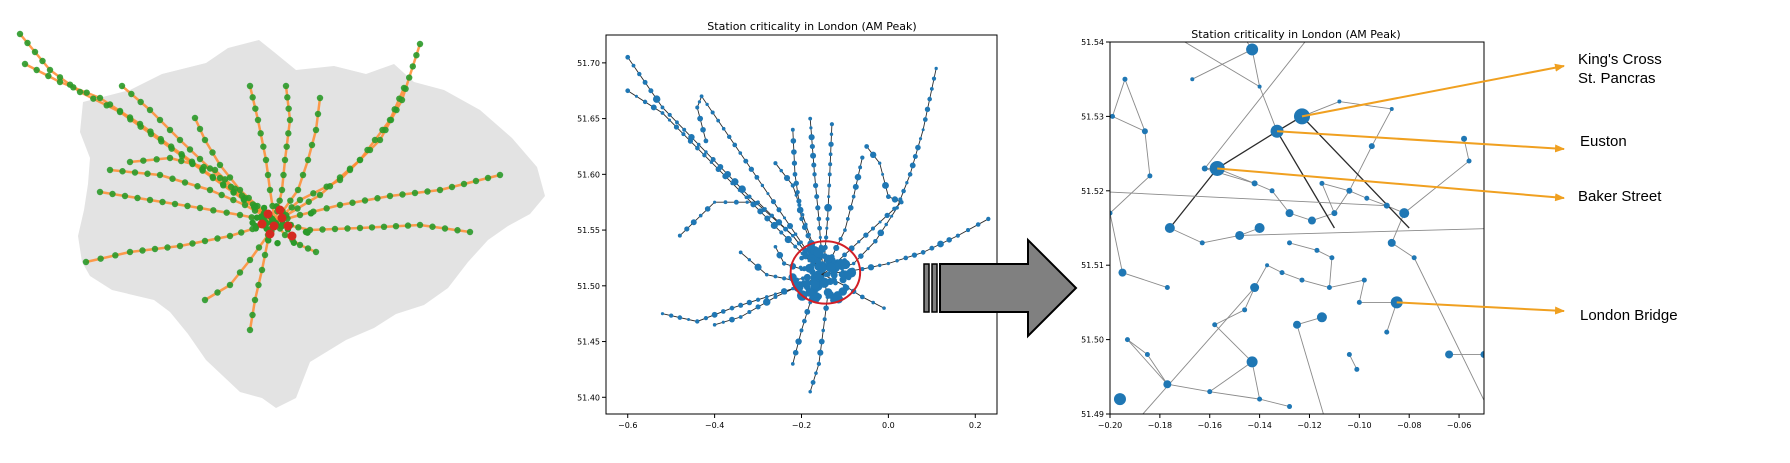 The height and width of the screenshot is (463, 1790). What do you see at coordinates (588, 119) in the screenshot?
I see `y-tick-label: 51.65` at bounding box center [588, 119].